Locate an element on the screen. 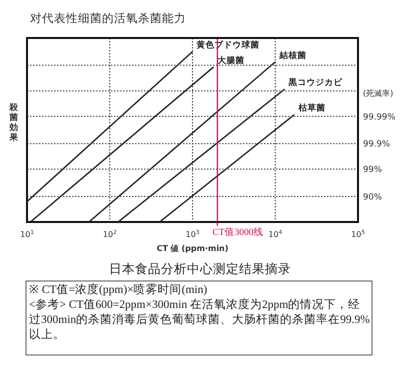 Image resolution: width=405 pixels, height=365 pixels. ref-line-label: CT值3000线 is located at coordinates (238, 232).